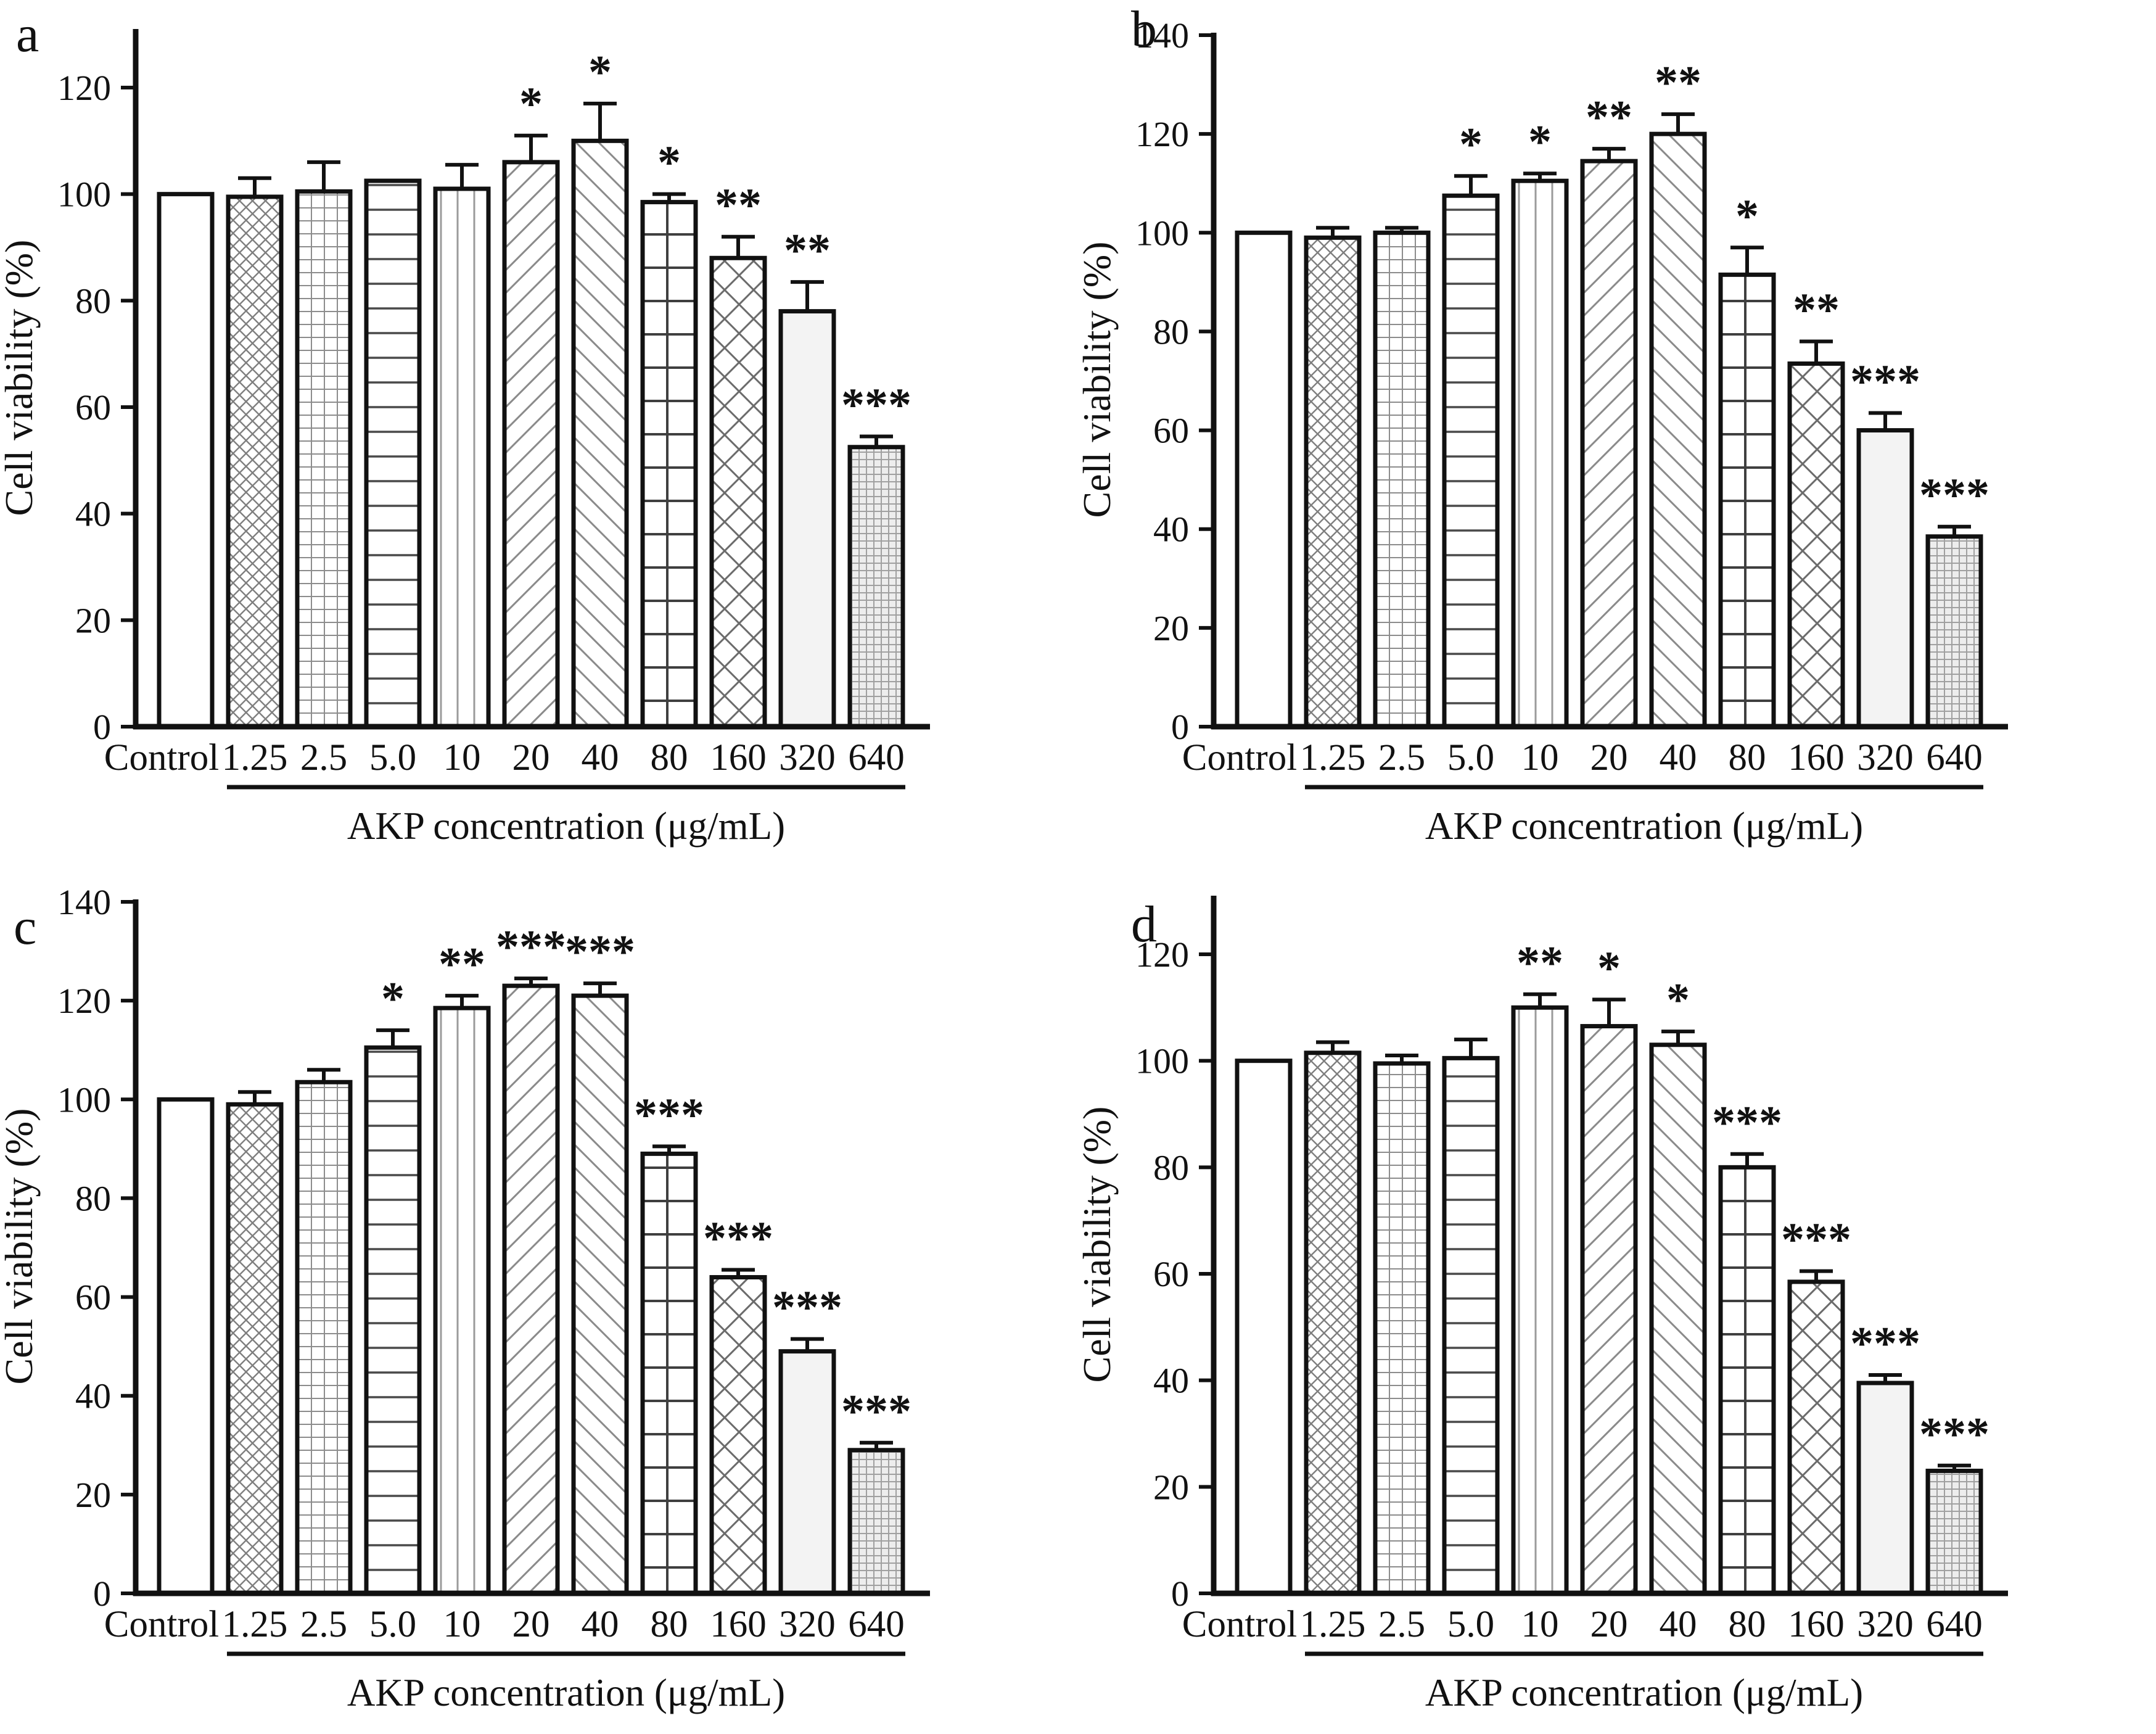 The height and width of the screenshot is (1734, 2156). What do you see at coordinates (1747, 757) in the screenshot?
I see `x-label-80: 80` at bounding box center [1747, 757].